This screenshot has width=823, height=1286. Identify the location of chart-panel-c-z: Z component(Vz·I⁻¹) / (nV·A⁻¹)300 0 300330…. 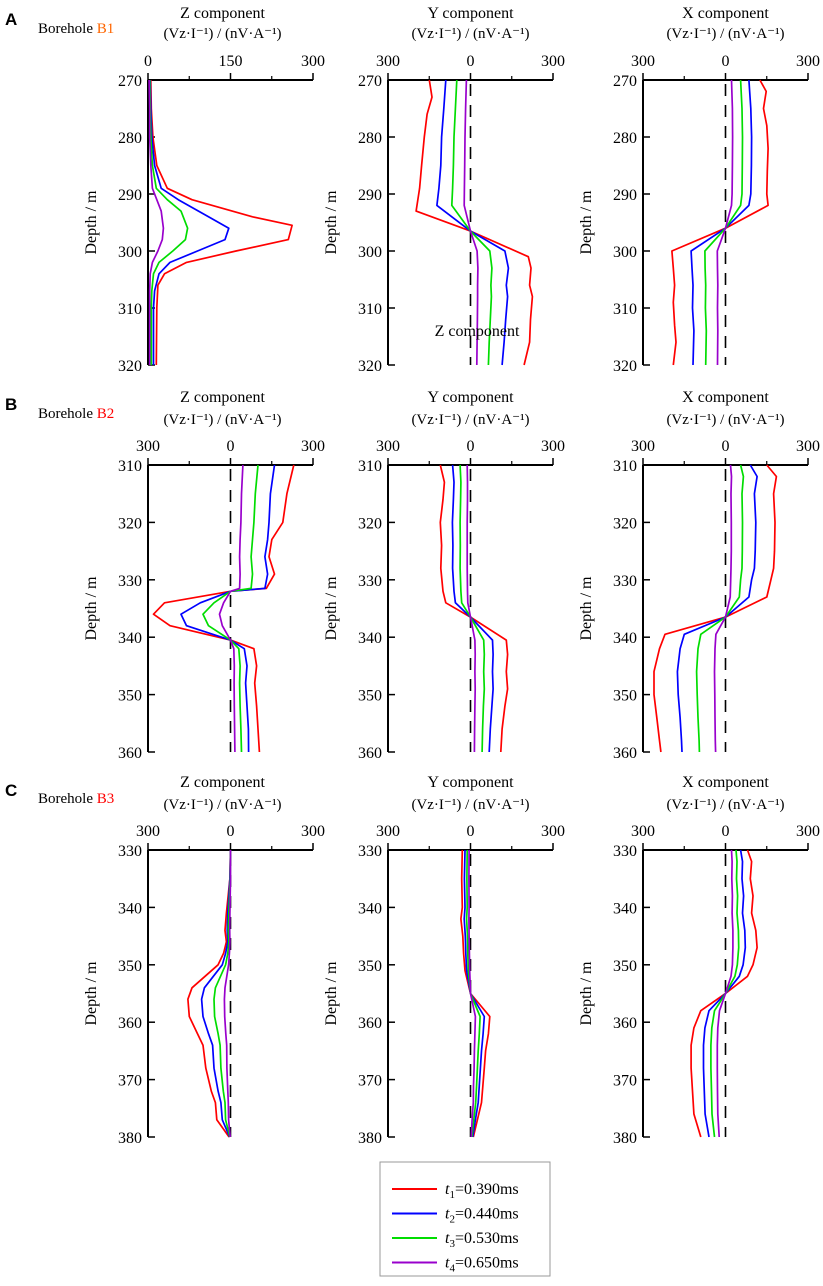
(204, 960).